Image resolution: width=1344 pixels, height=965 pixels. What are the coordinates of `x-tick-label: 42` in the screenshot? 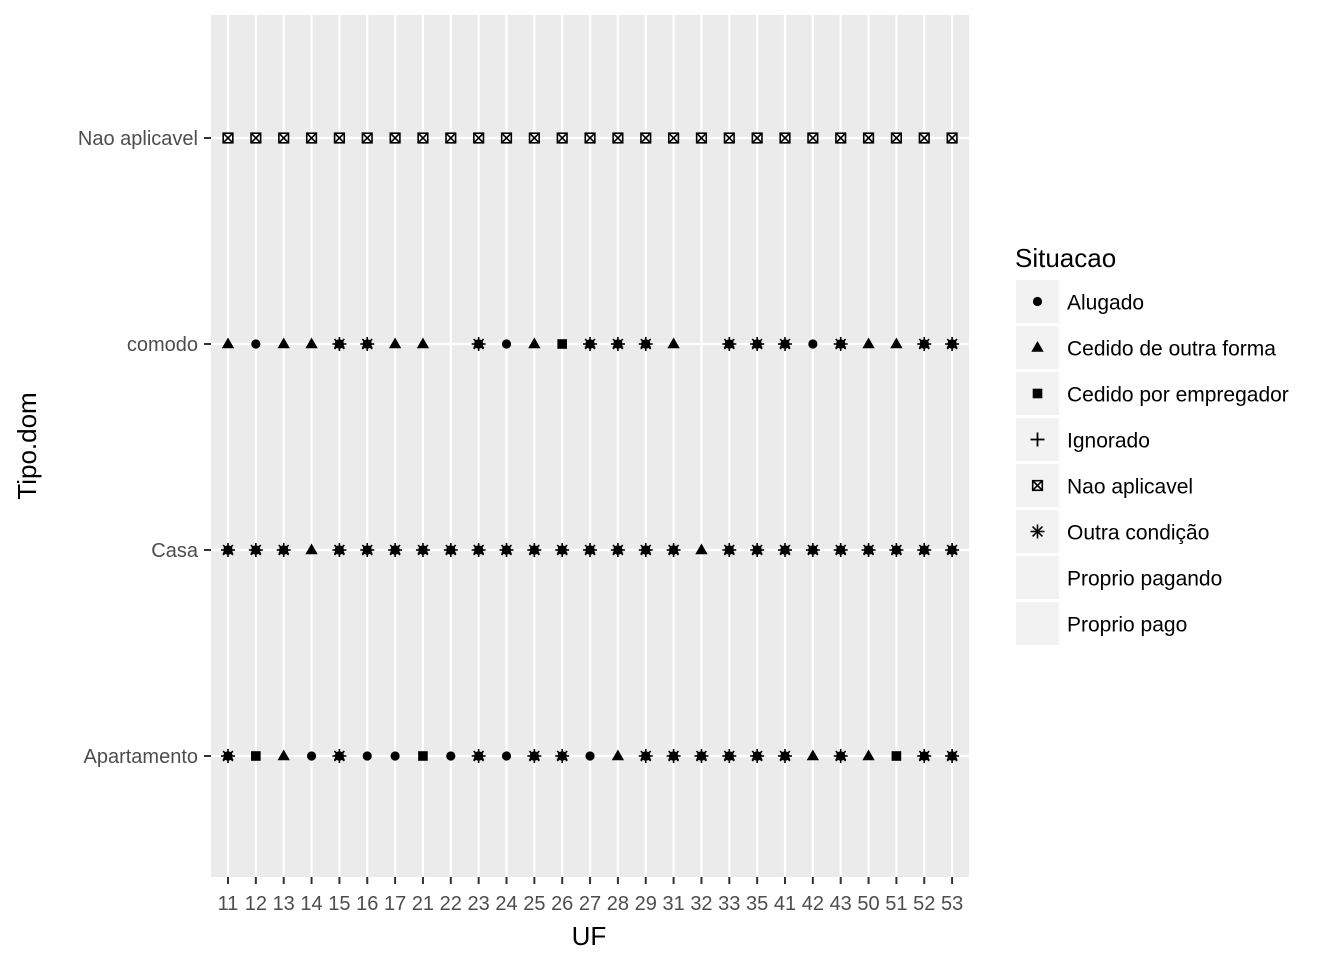 It's located at (813, 904).